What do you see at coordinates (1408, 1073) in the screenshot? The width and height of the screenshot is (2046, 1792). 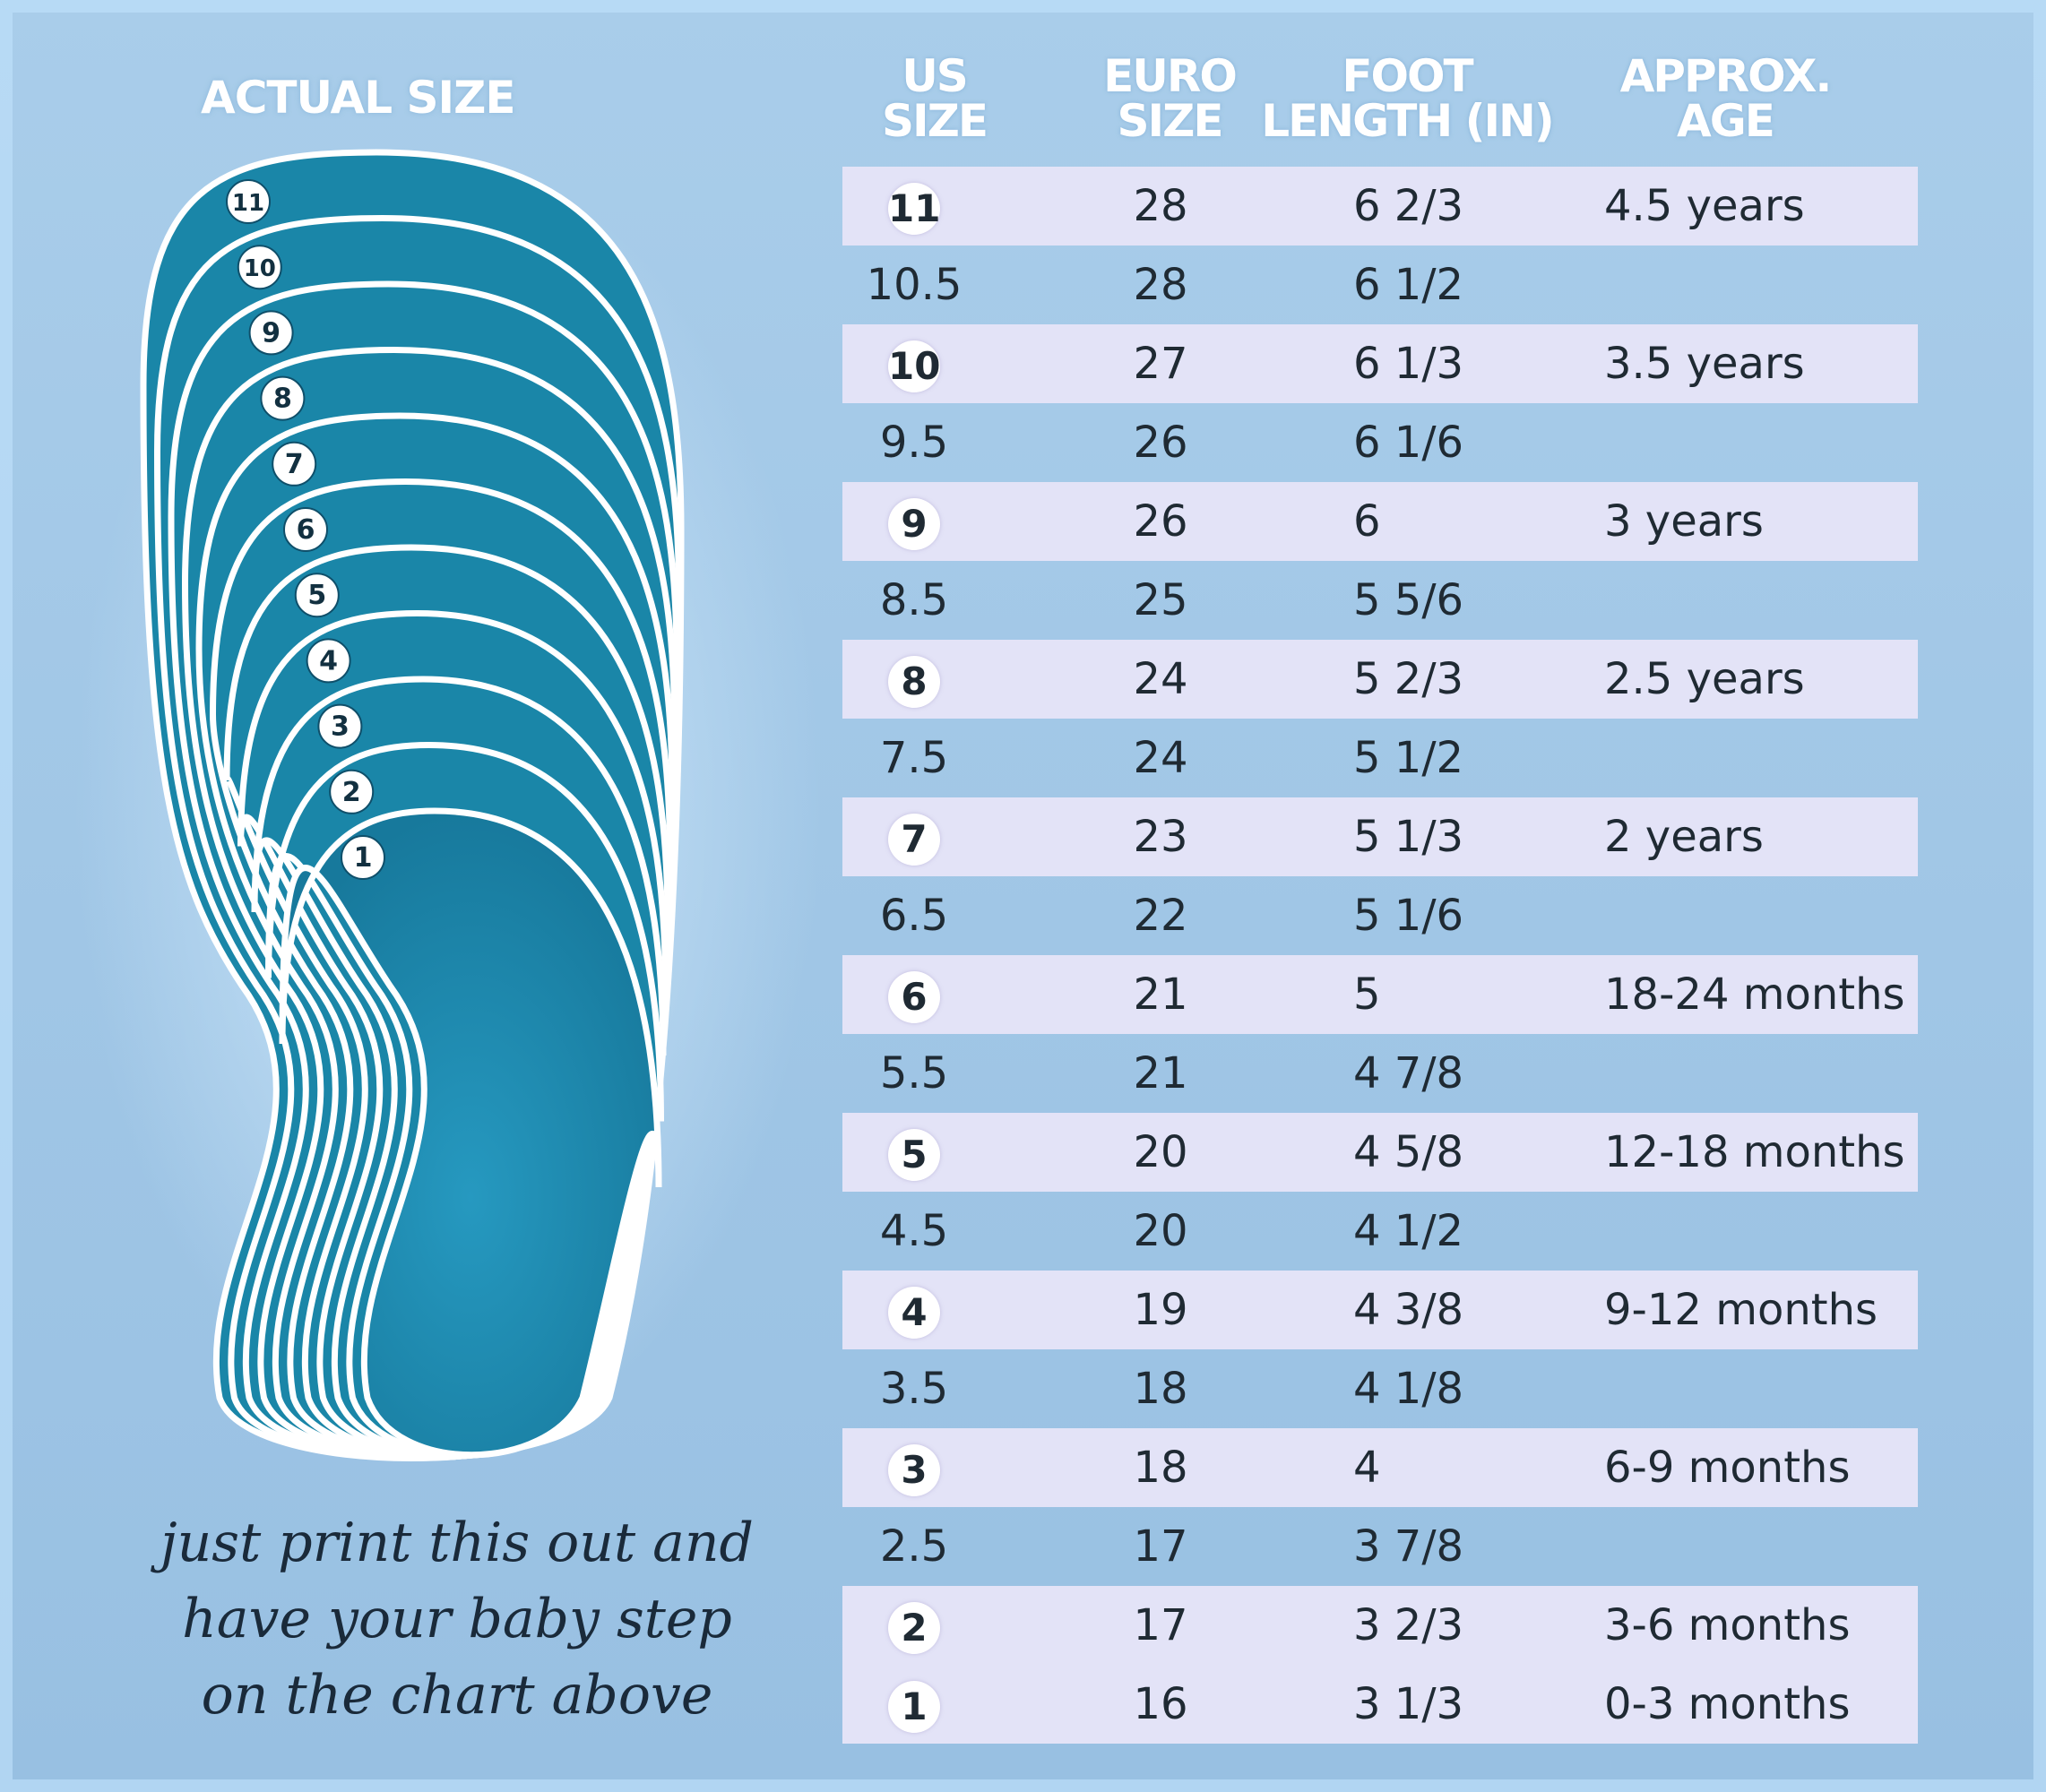 I see `foot-length-cell: 4 7/8` at bounding box center [1408, 1073].